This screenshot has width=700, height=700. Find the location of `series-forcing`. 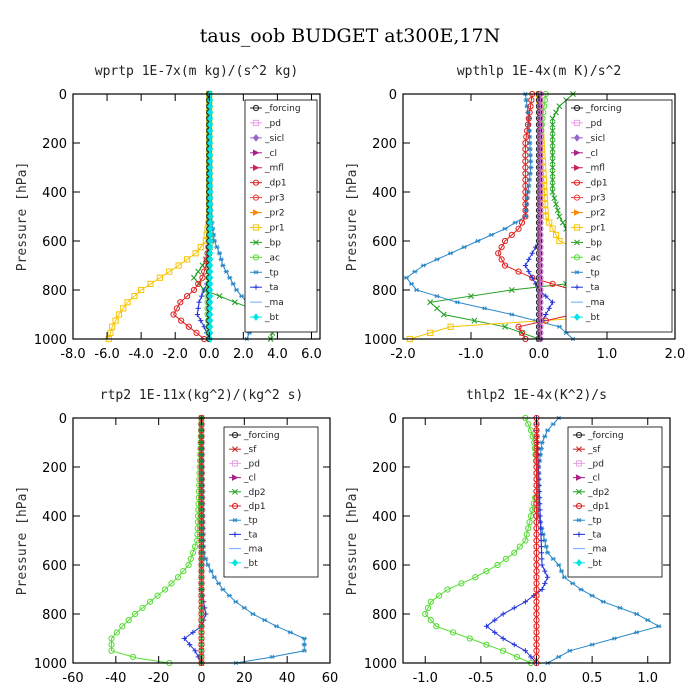

series-forcing is located at coordinates (201, 540).